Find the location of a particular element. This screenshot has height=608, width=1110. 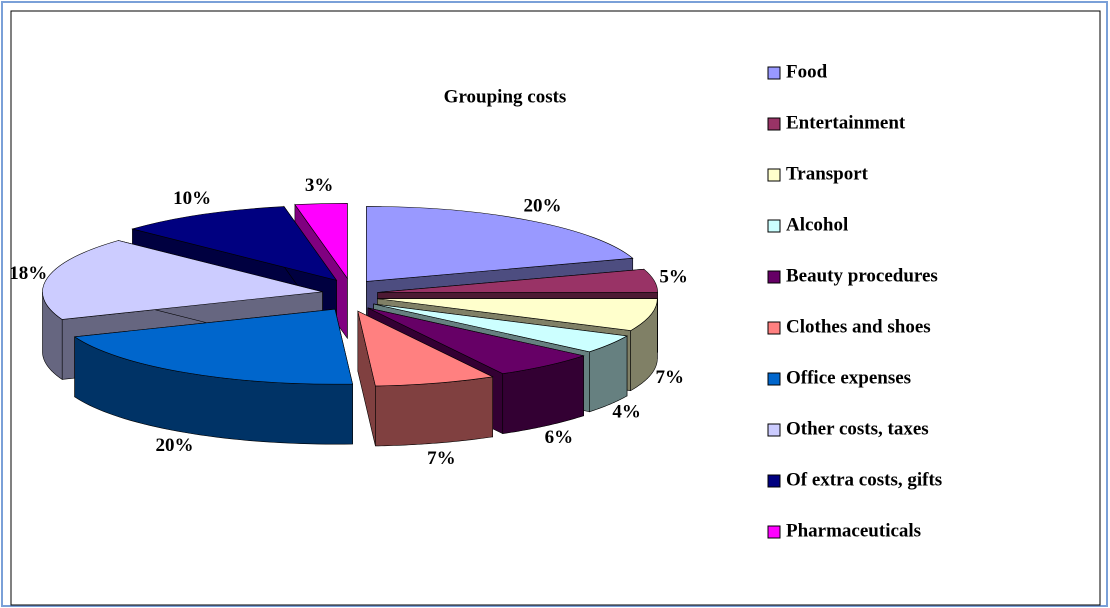

legend-label: Beauty procedures is located at coordinates (862, 275).